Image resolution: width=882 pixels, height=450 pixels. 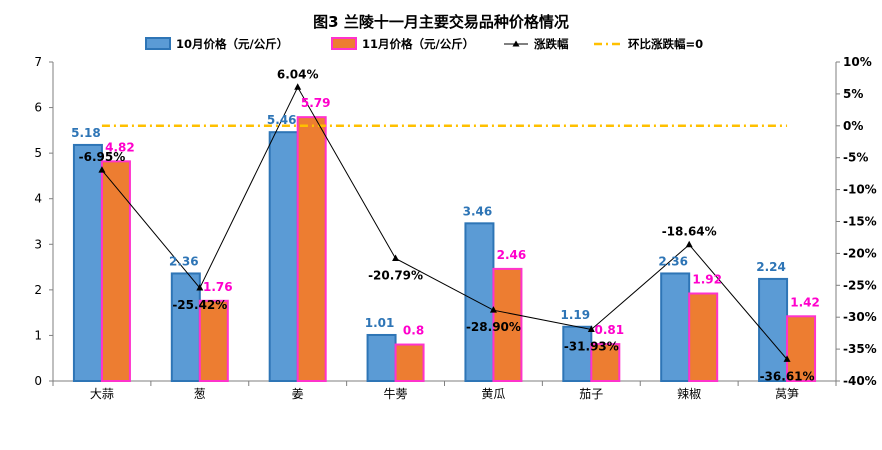 I want to click on y-right-tick-label: -5%, so click(x=855, y=158).